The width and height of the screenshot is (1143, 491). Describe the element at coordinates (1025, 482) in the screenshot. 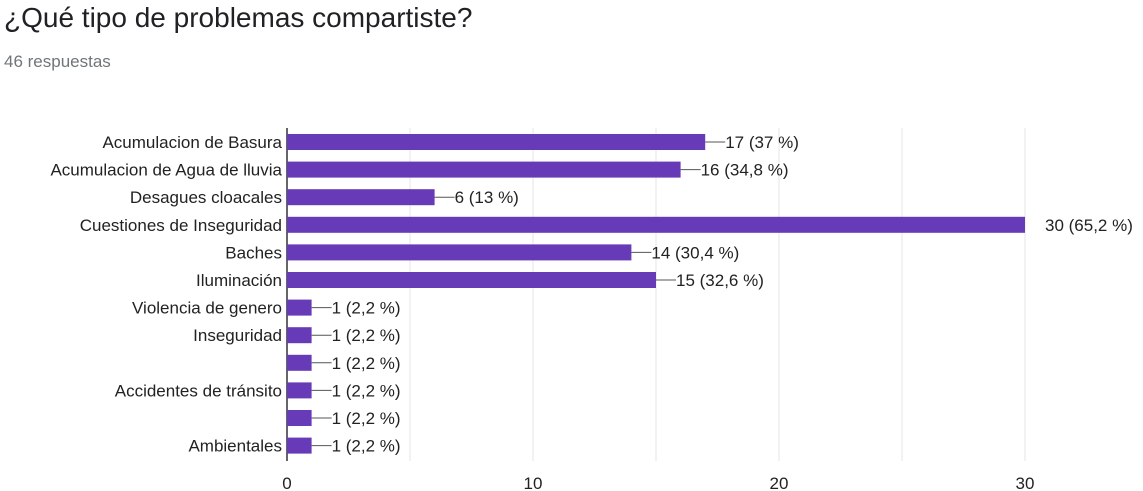

I see `x-tick-label: 30` at that location.